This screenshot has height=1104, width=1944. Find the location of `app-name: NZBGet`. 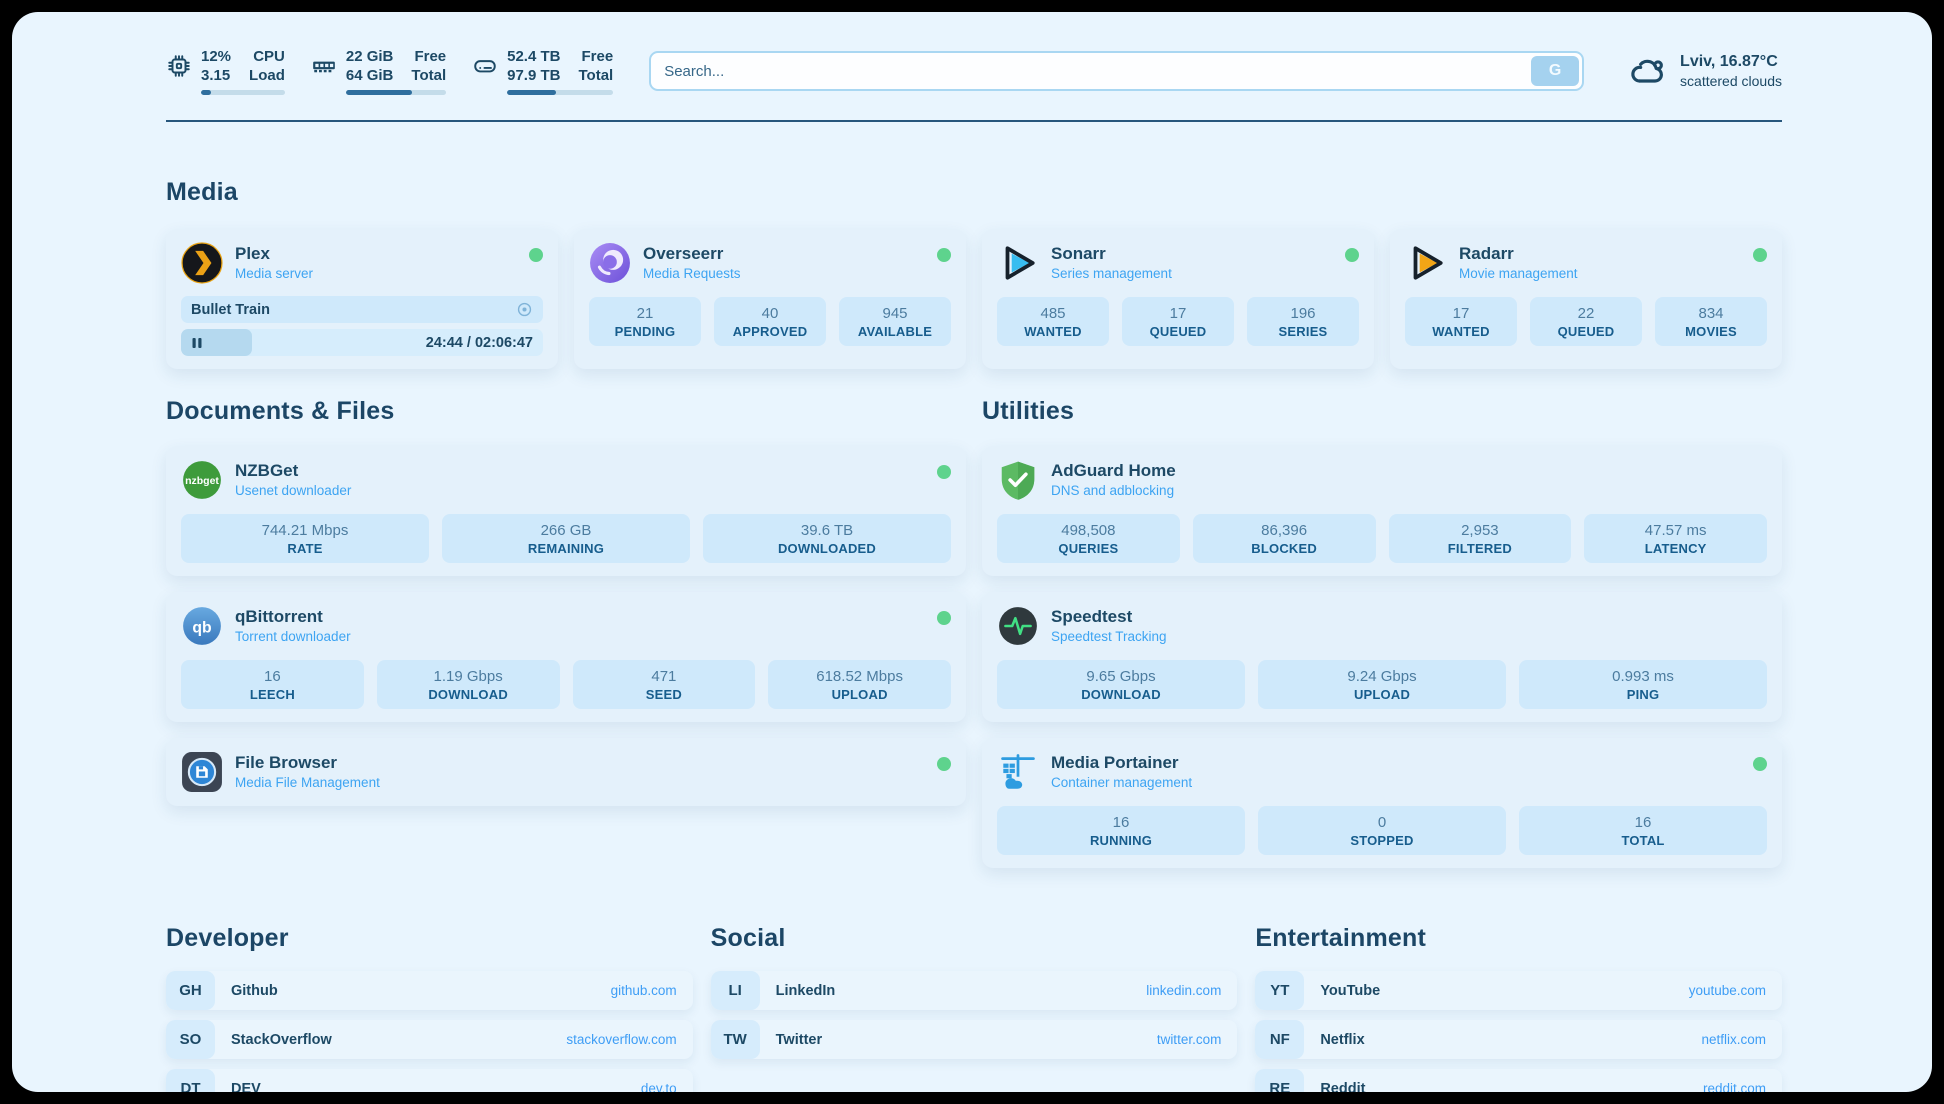

app-name: NZBGet is located at coordinates (267, 470).